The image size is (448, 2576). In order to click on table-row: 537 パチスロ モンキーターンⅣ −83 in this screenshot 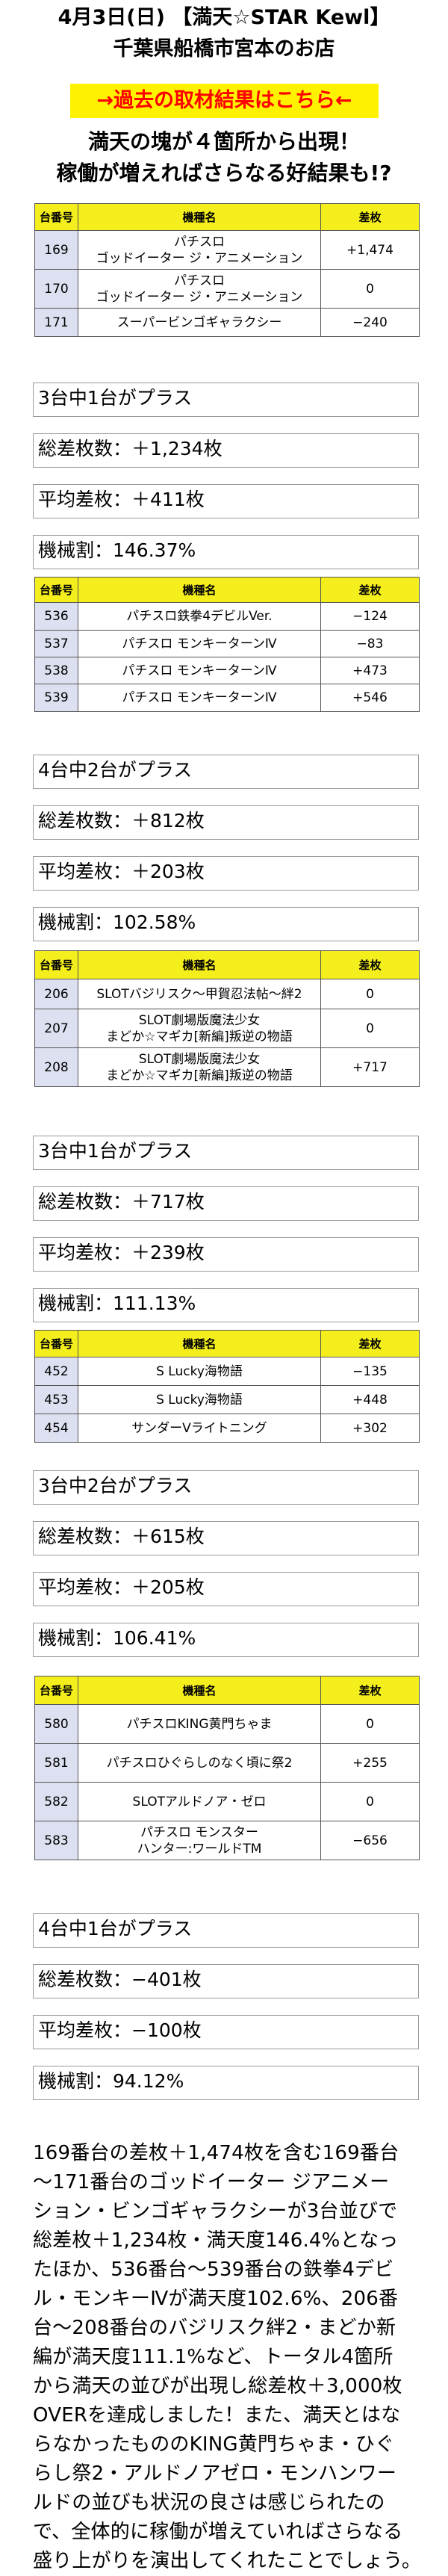, I will do `click(227, 643)`.